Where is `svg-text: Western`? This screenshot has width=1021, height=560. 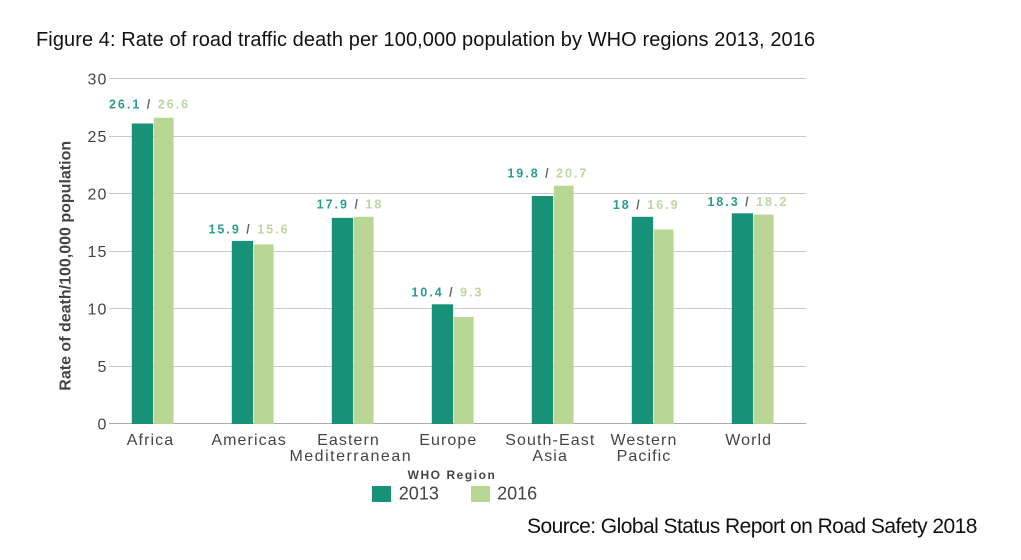
svg-text: Western is located at coordinates (644, 440).